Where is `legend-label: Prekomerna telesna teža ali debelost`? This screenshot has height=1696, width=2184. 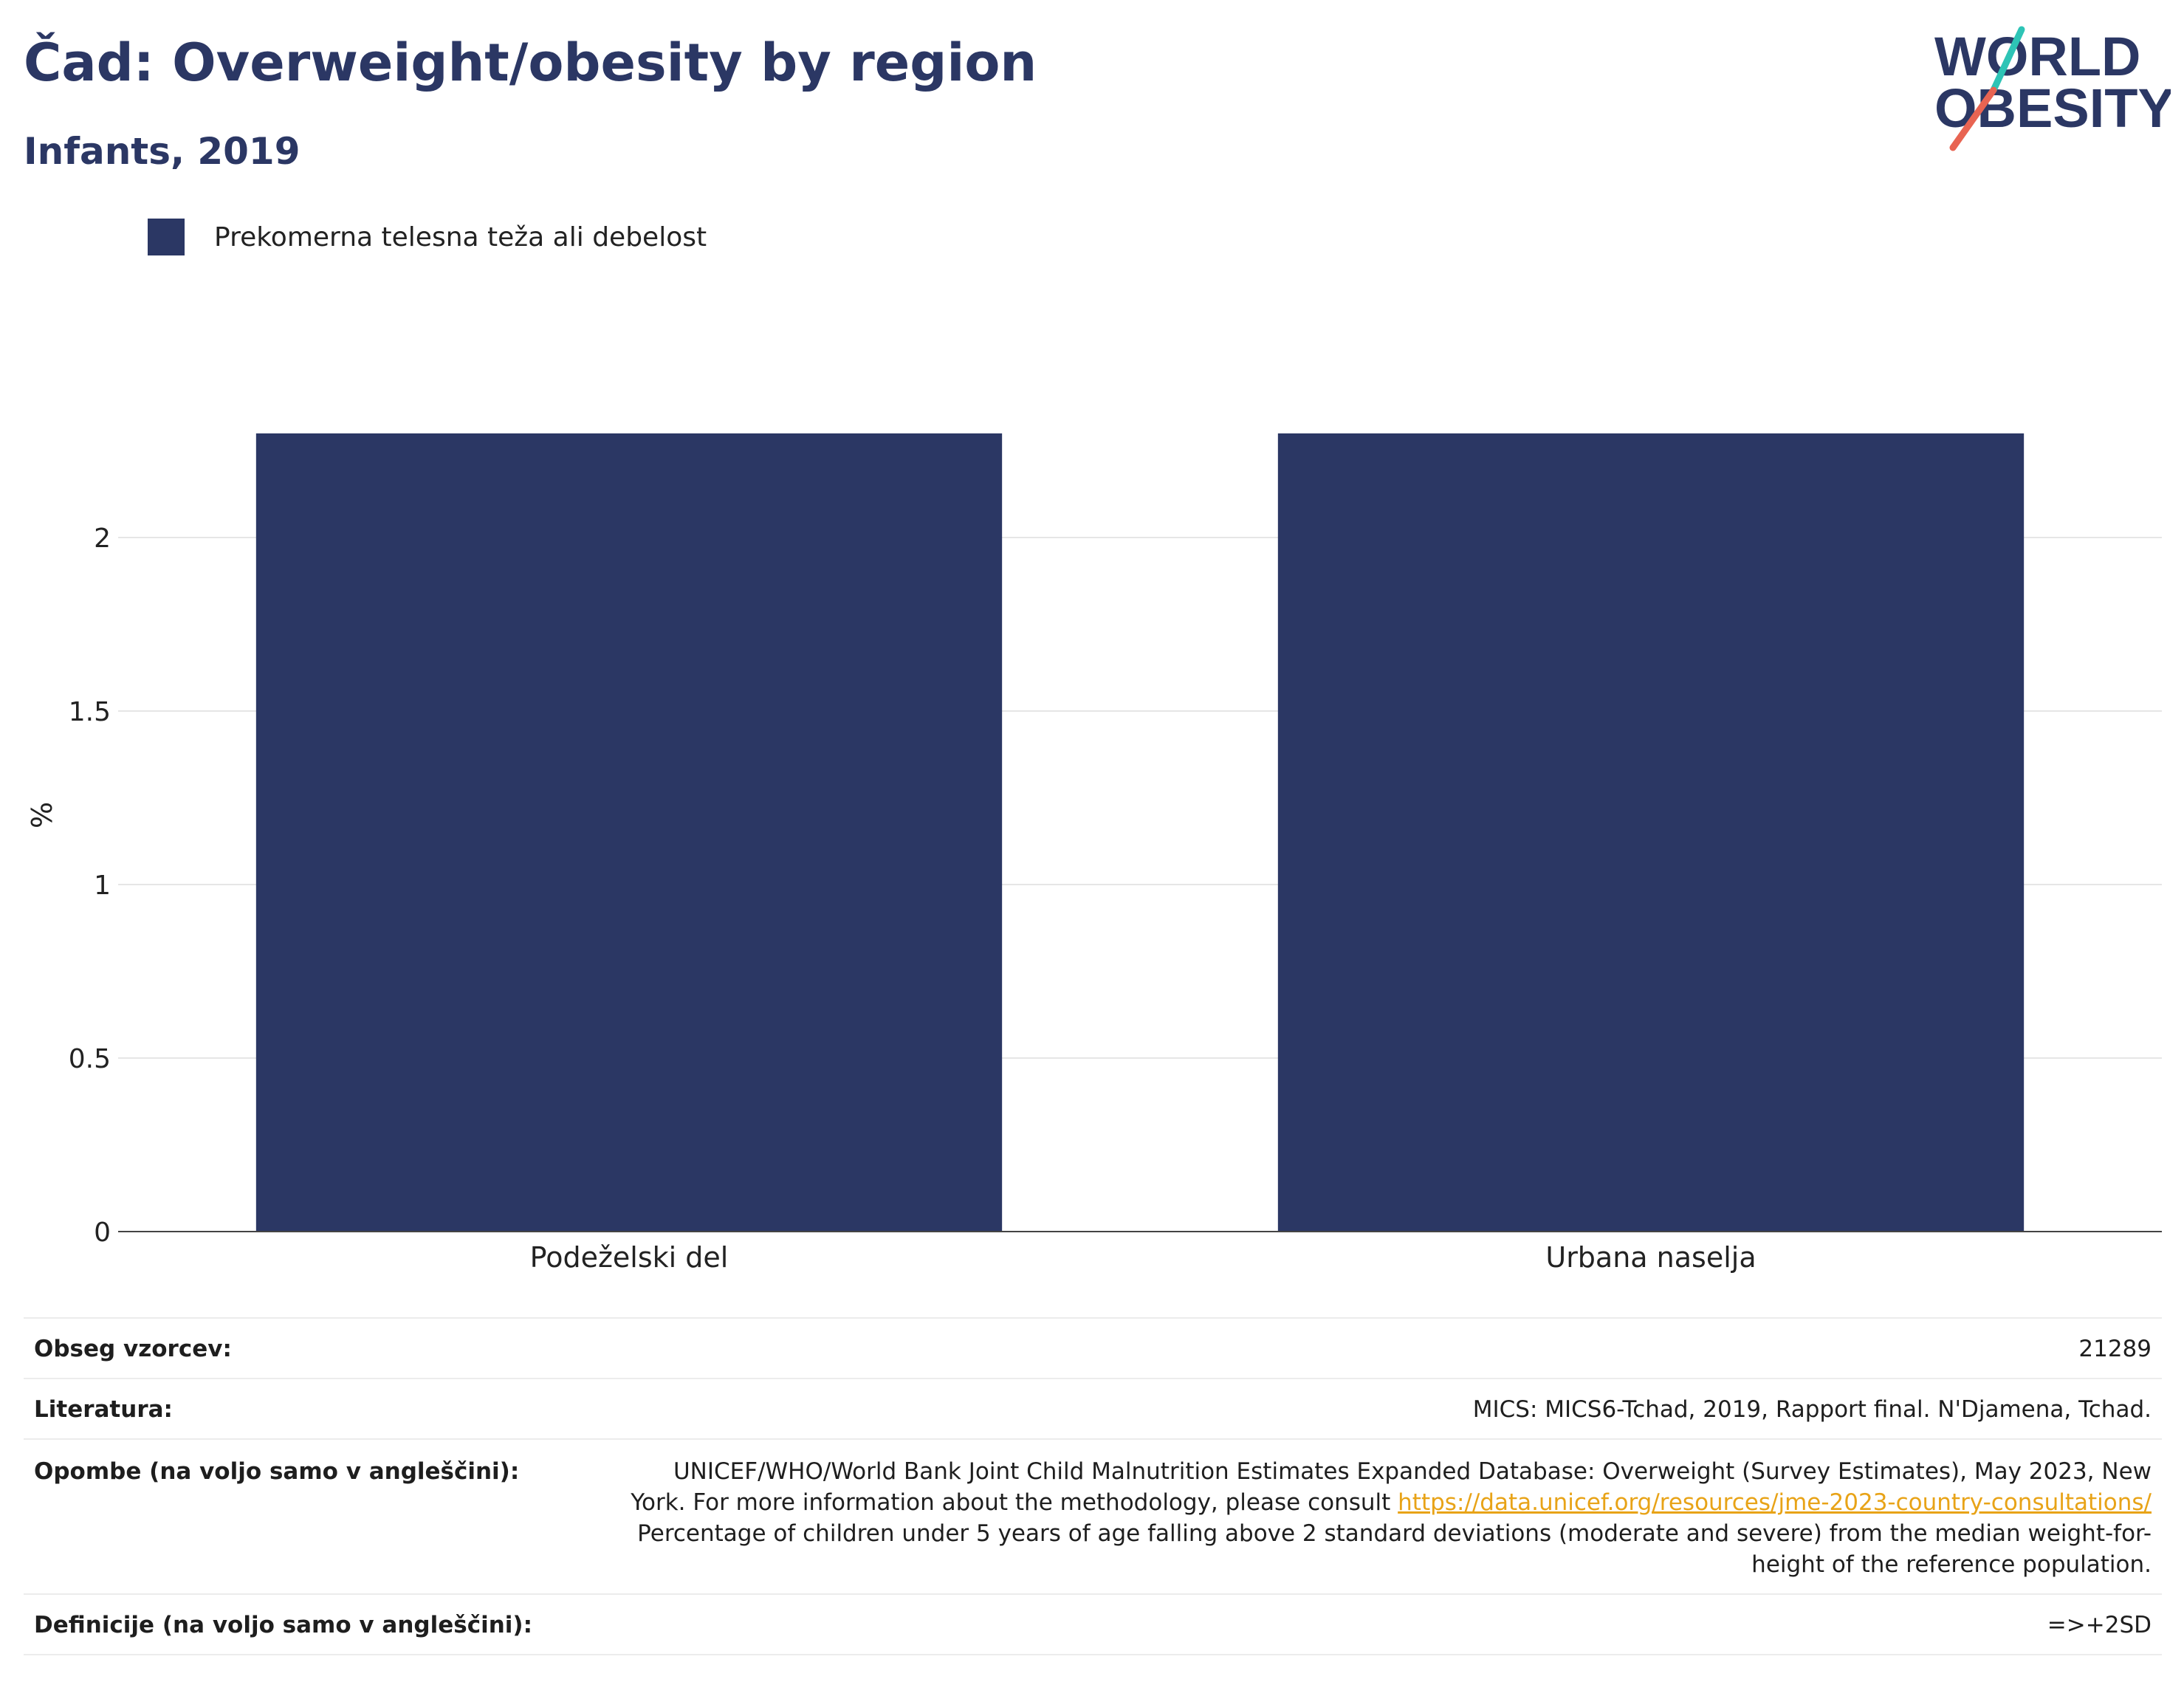 legend-label: Prekomerna telesna teža ali debelost is located at coordinates (461, 237).